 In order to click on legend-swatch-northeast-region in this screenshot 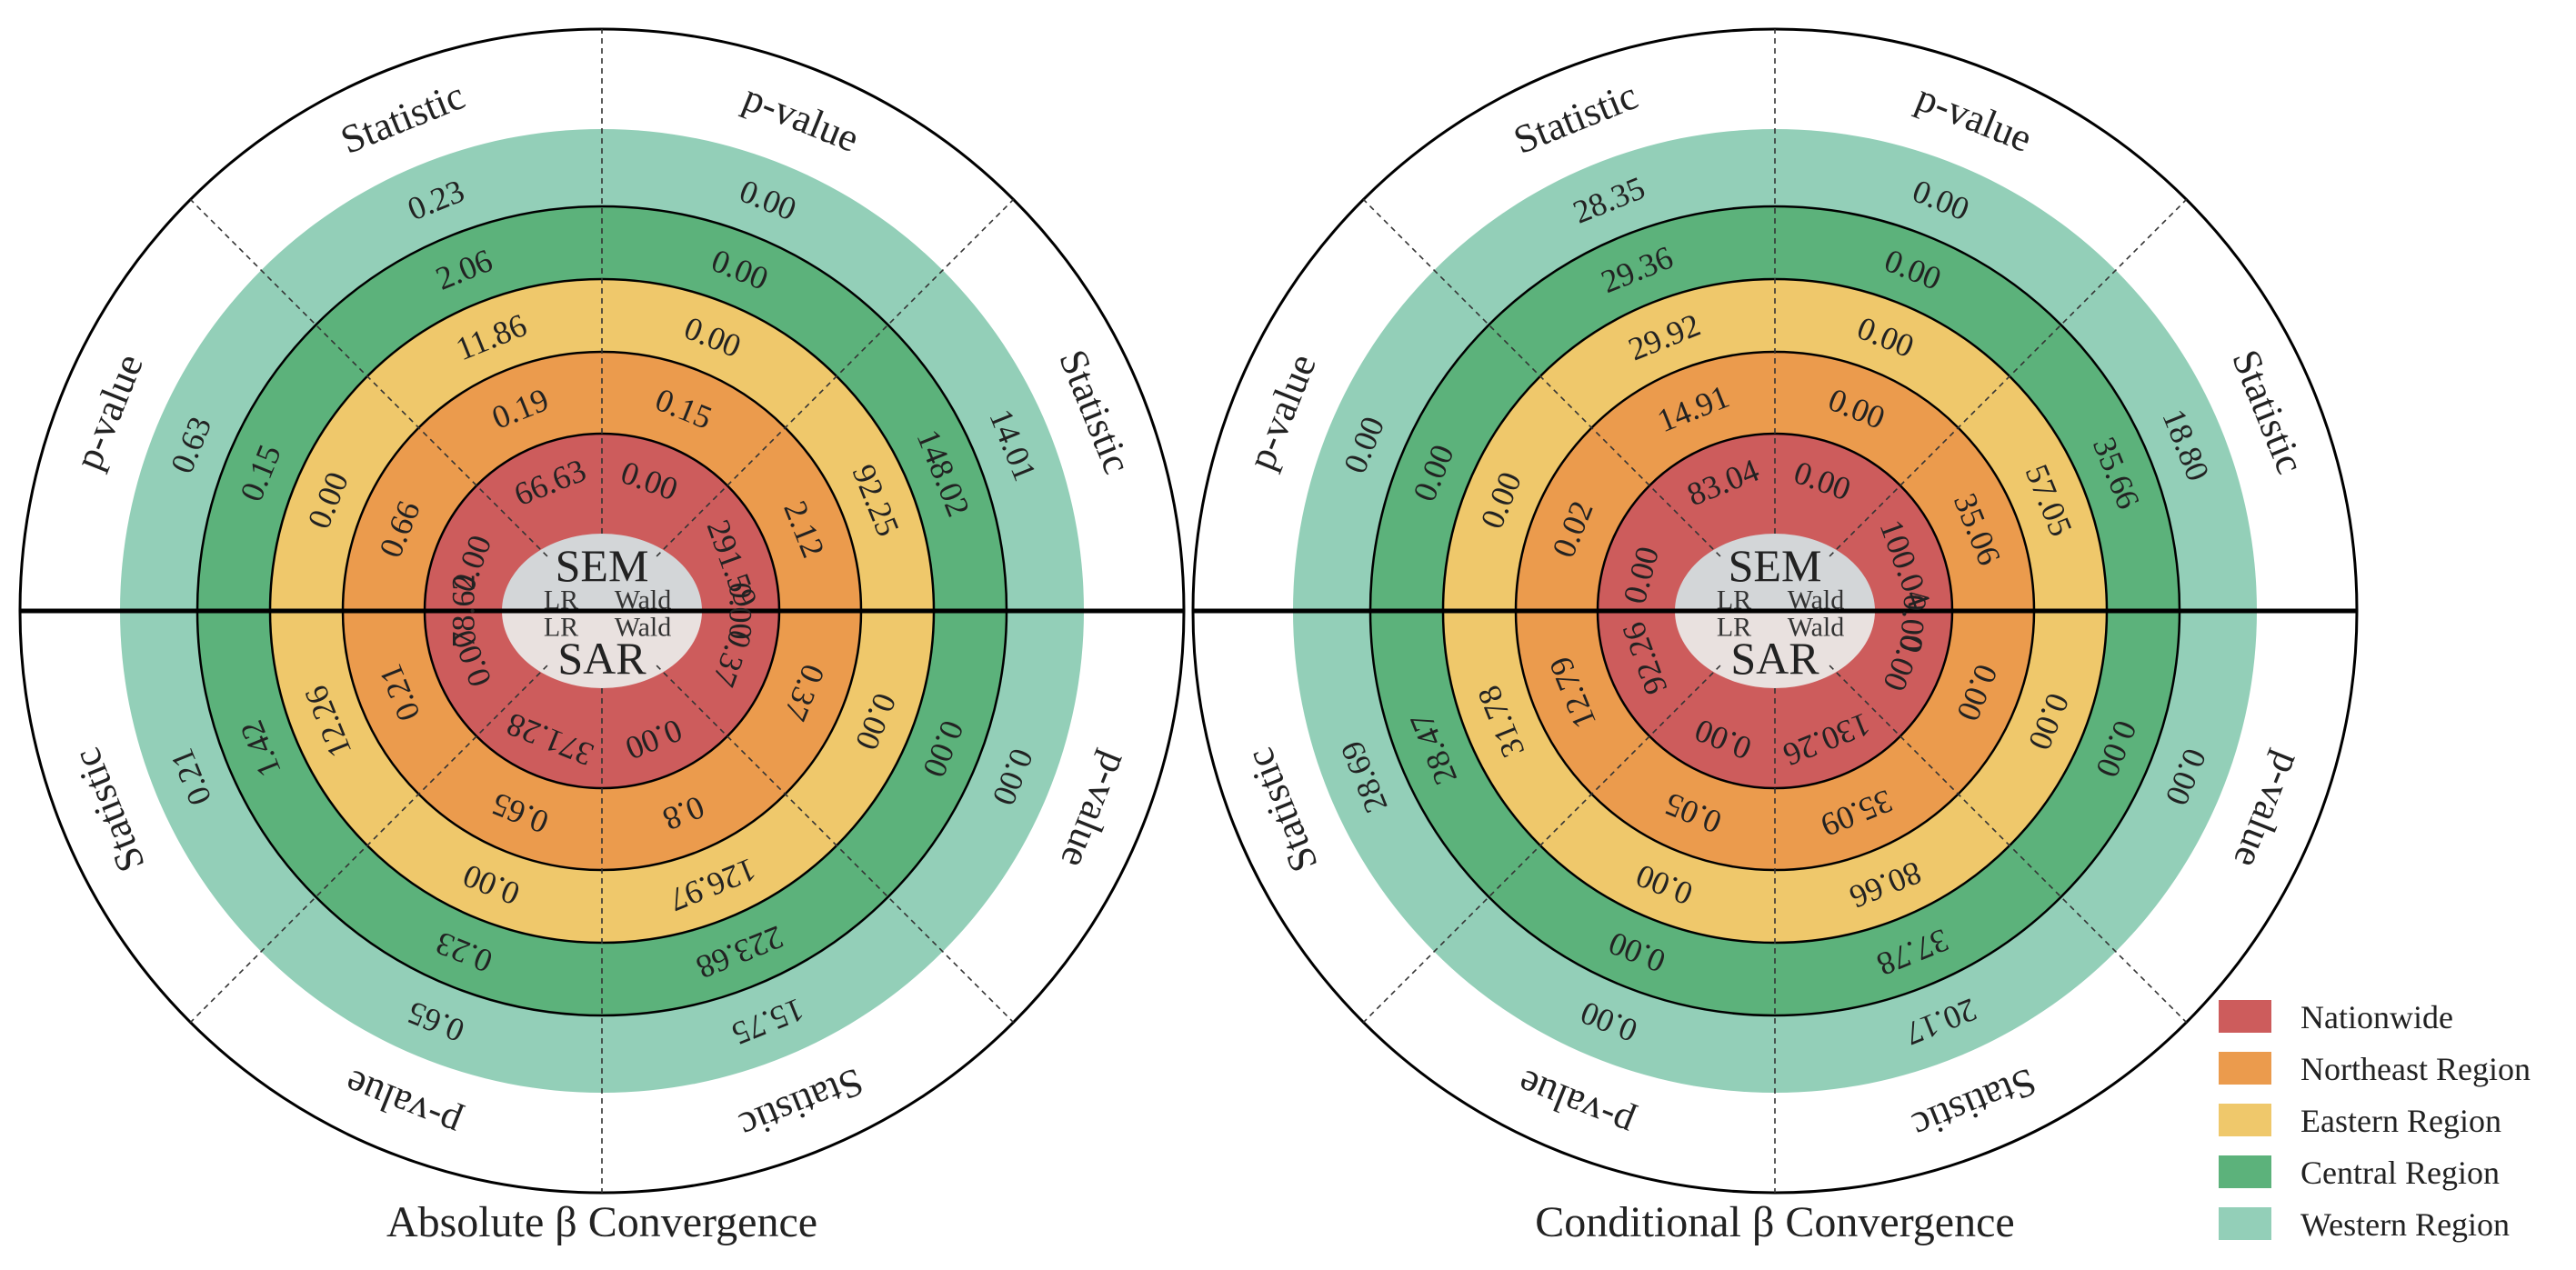, I will do `click(2245, 1068)`.